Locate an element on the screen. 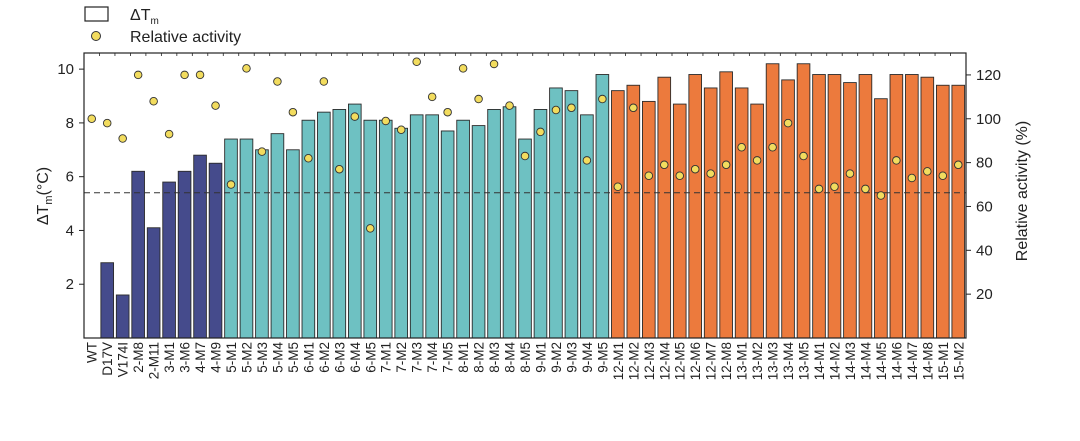 Image resolution: width=1080 pixels, height=441 pixels. legend-dot-swatch is located at coordinates (96, 36).